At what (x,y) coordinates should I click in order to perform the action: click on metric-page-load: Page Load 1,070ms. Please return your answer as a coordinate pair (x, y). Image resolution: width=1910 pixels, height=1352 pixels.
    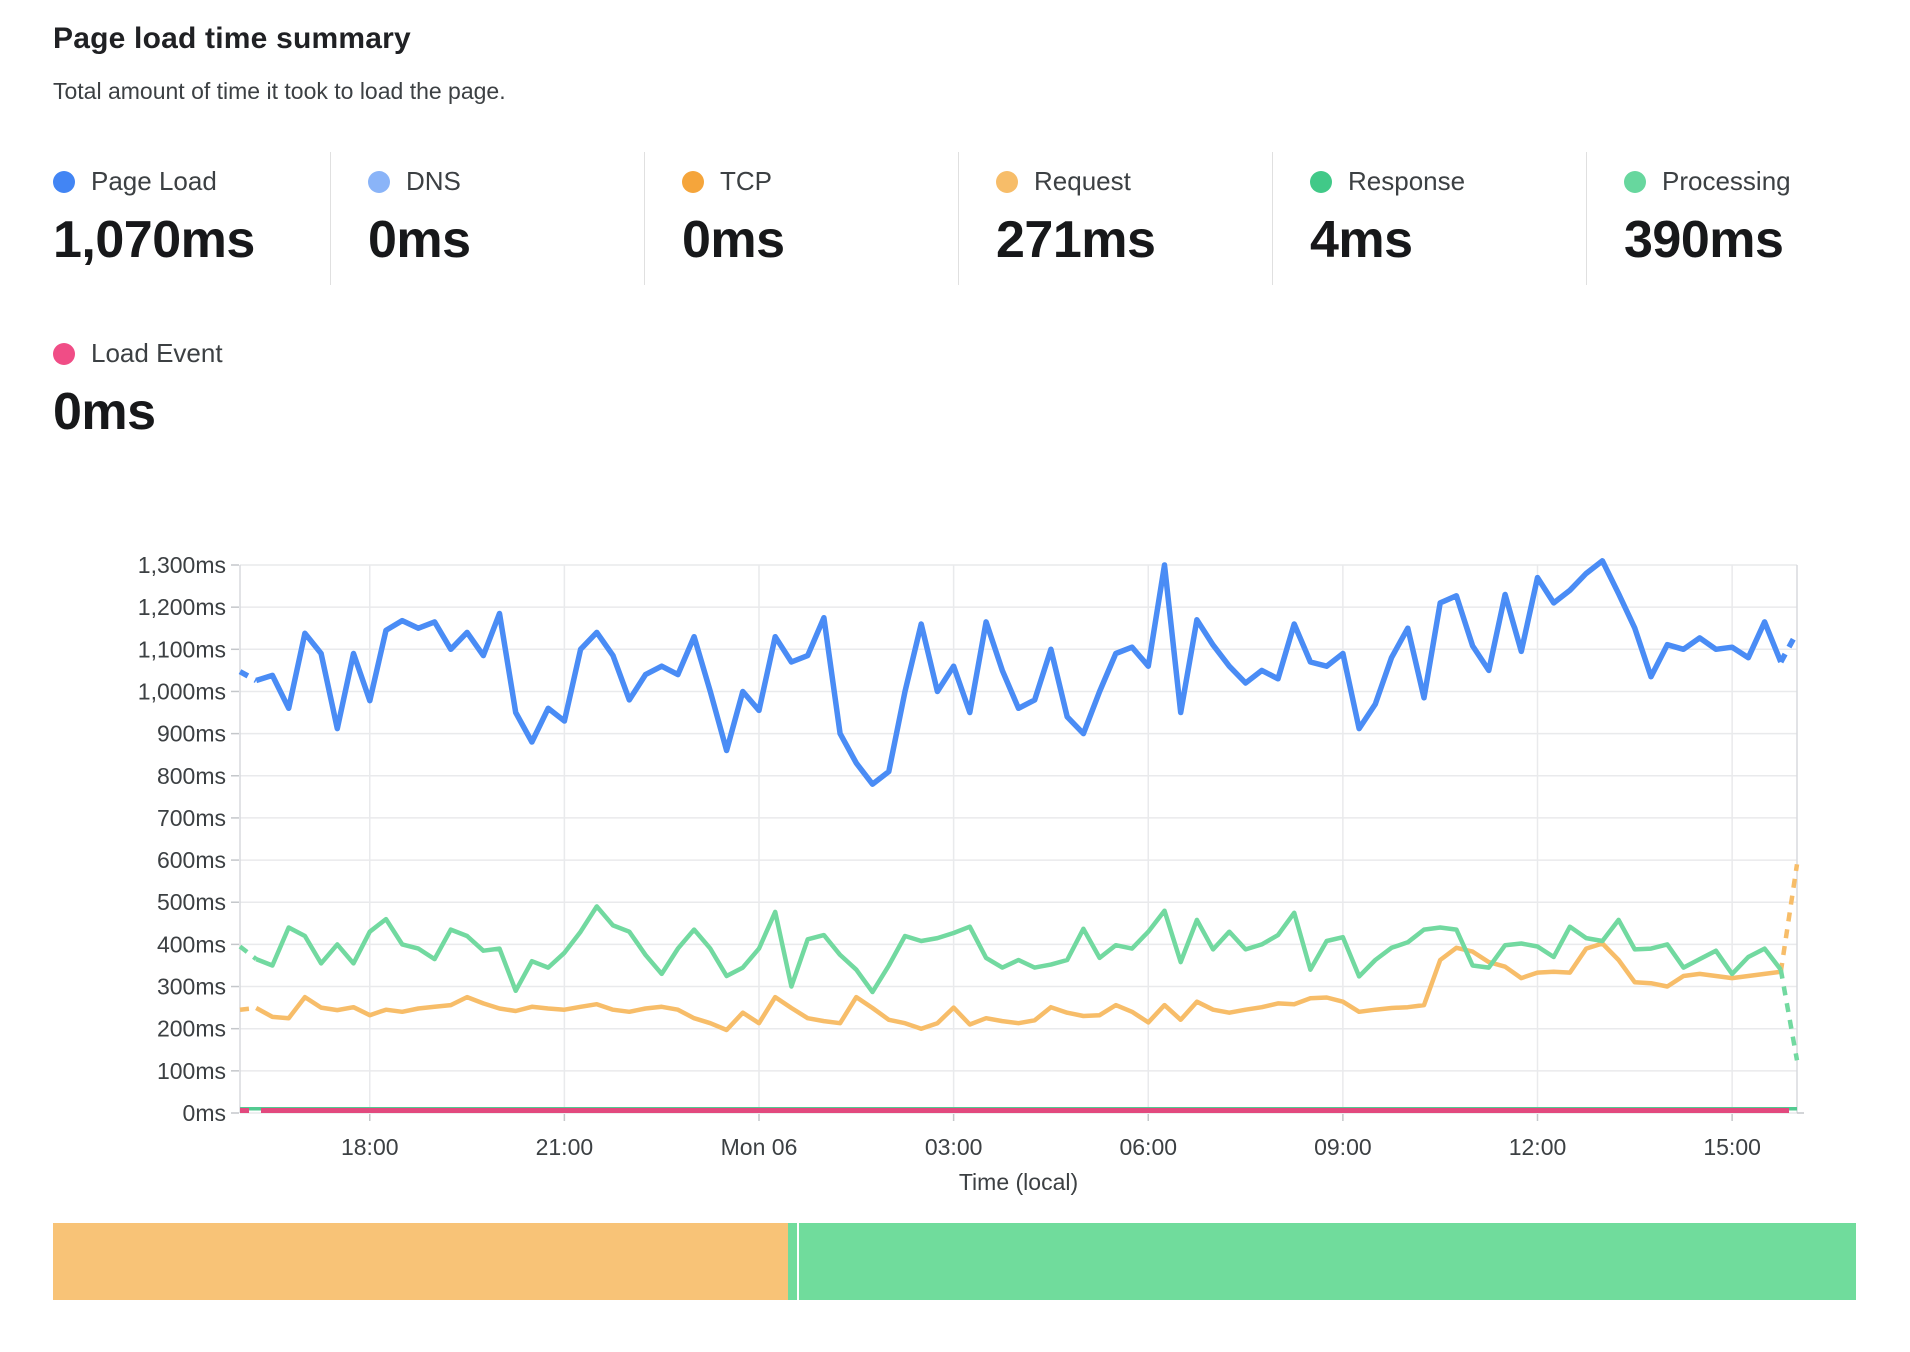
    Looking at the image, I should click on (191, 218).